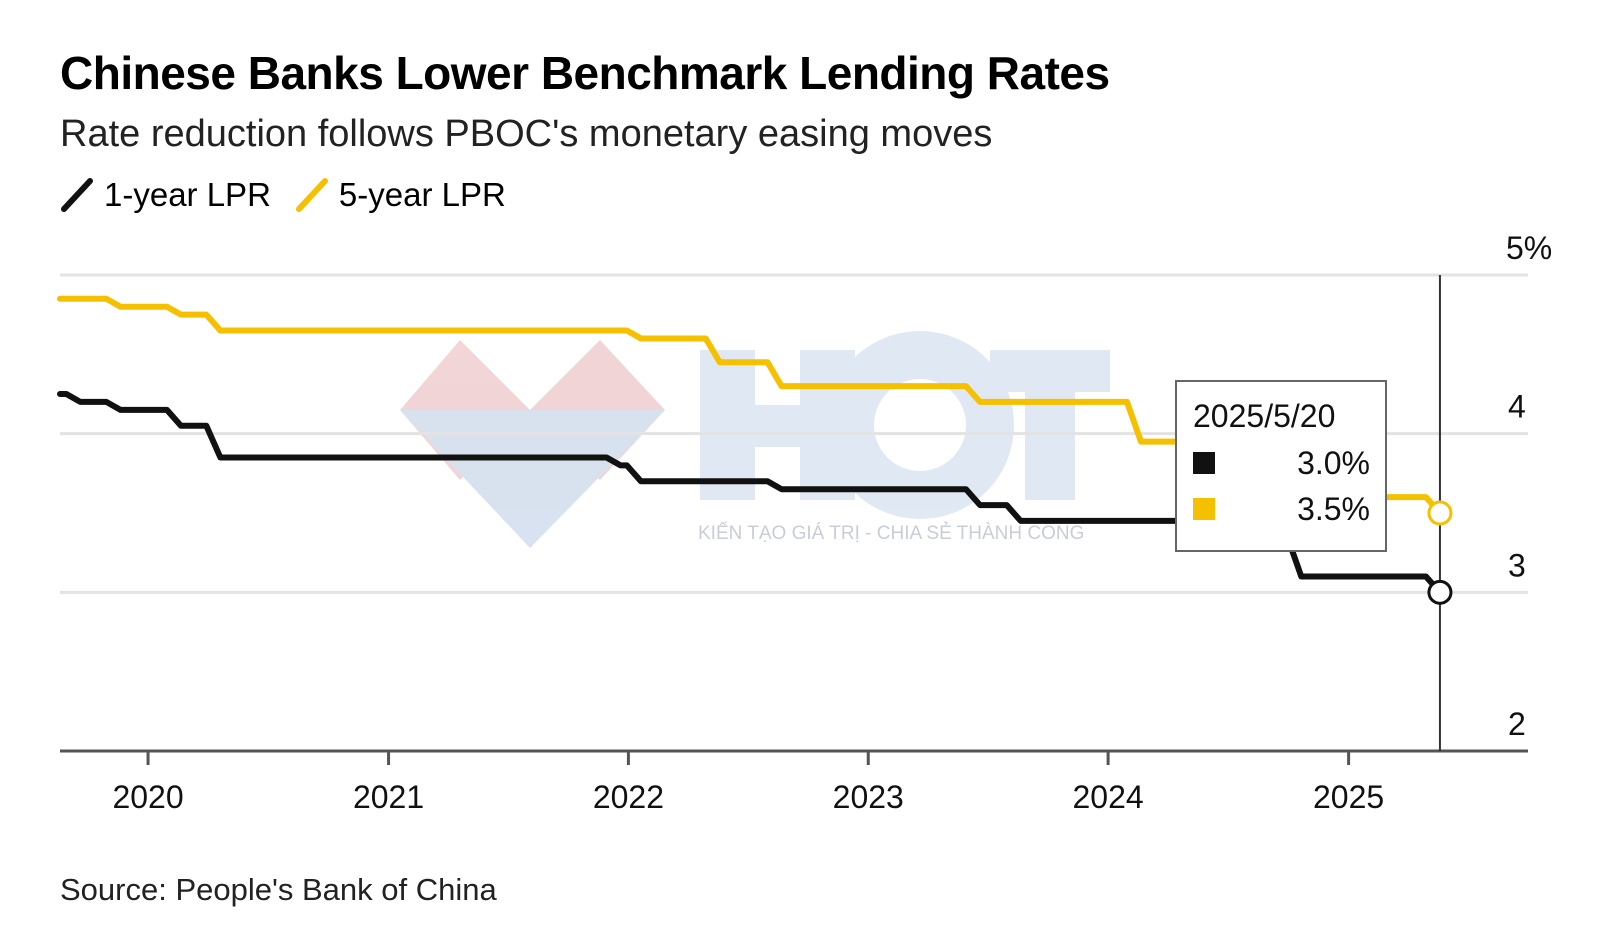 The height and width of the screenshot is (932, 1600). Describe the element at coordinates (1440, 513) in the screenshot. I see `marker-5-year` at that location.